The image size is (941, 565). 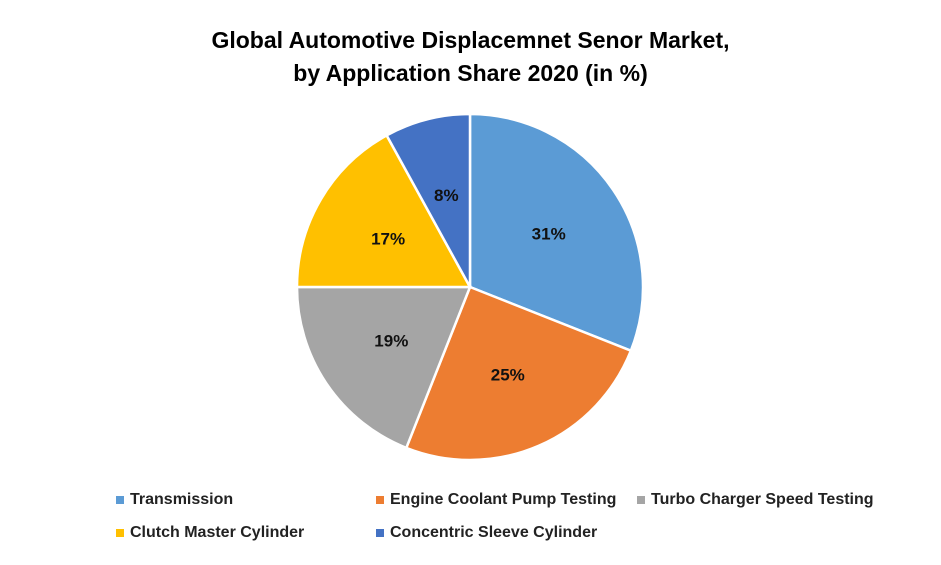 What do you see at coordinates (470, 73) in the screenshot?
I see `title-line-2: by Application Share 2020 (in %)` at bounding box center [470, 73].